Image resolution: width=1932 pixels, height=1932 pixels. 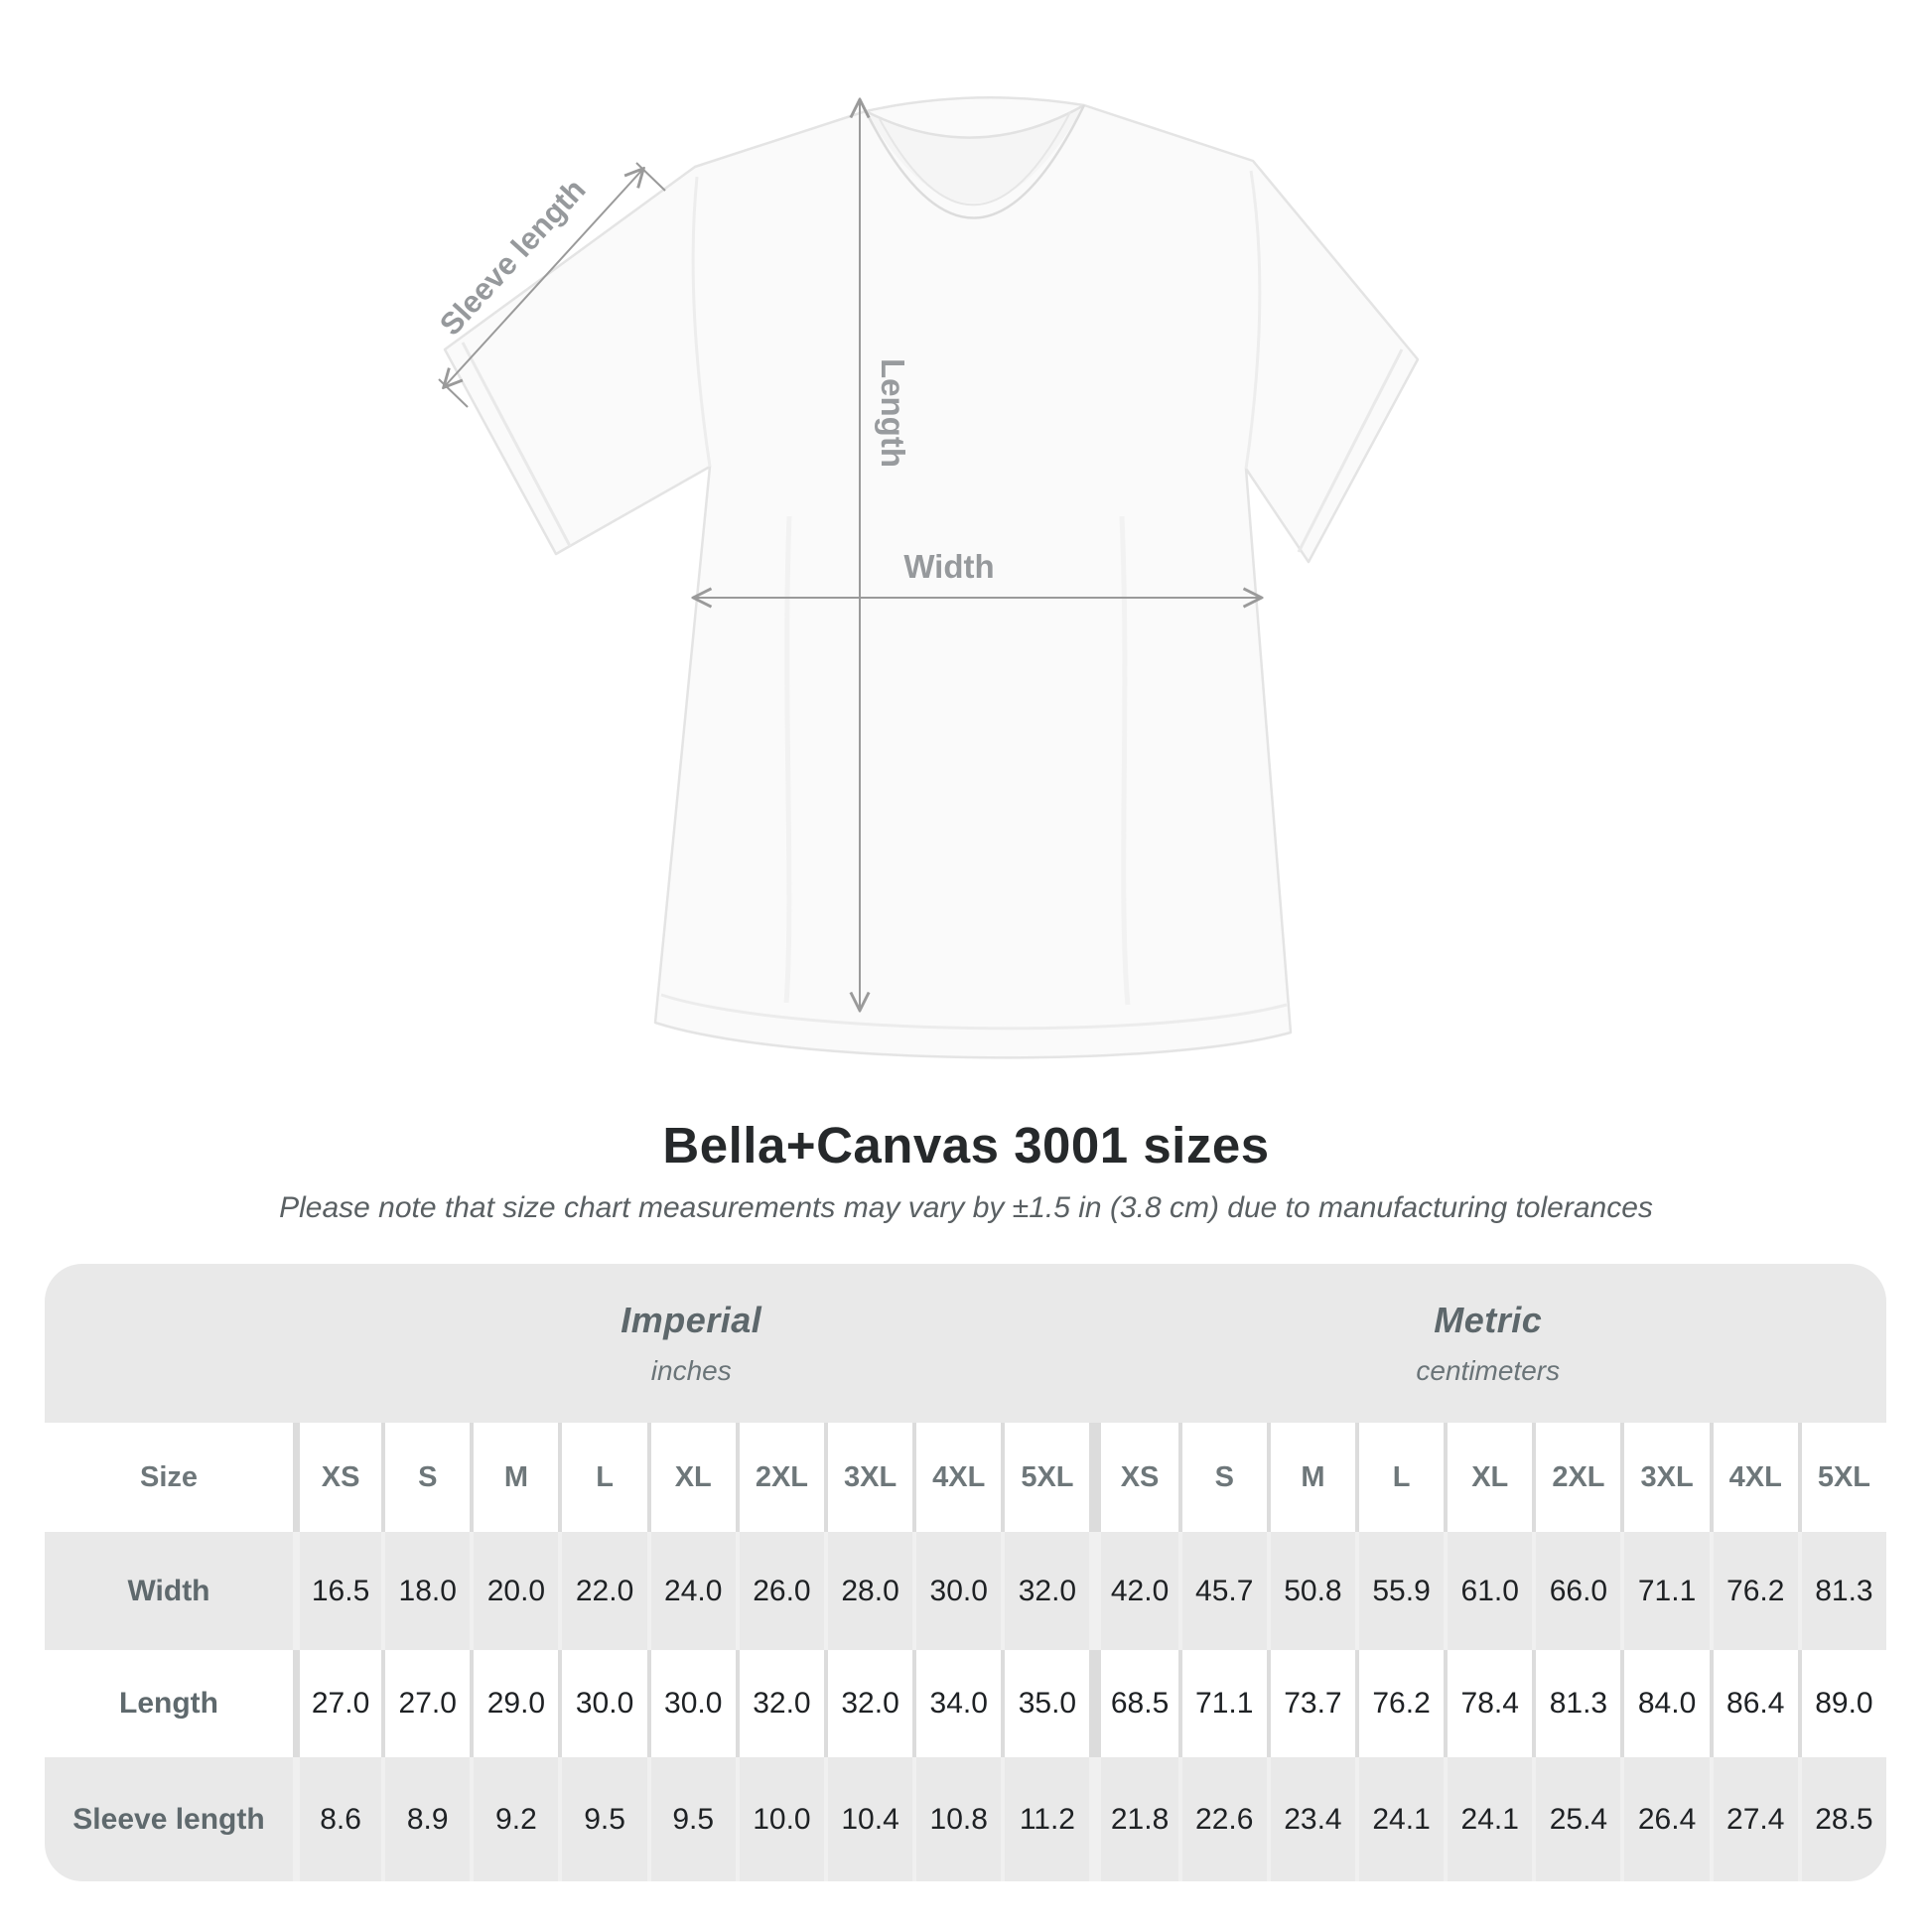 I want to click on collar-scoop-outer, so click(x=975, y=161).